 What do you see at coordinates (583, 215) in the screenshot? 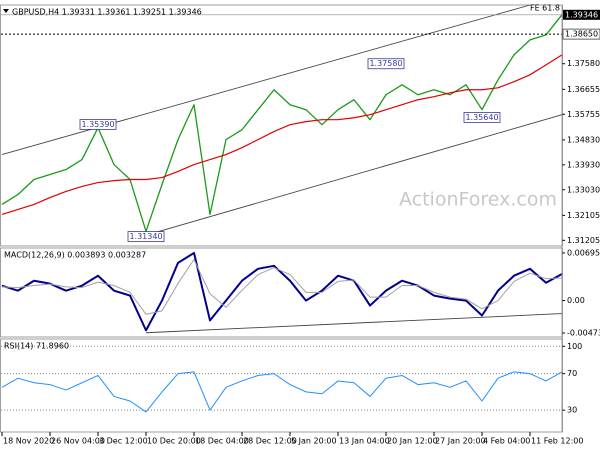
I see `y-tick-label: 1.32105` at bounding box center [583, 215].